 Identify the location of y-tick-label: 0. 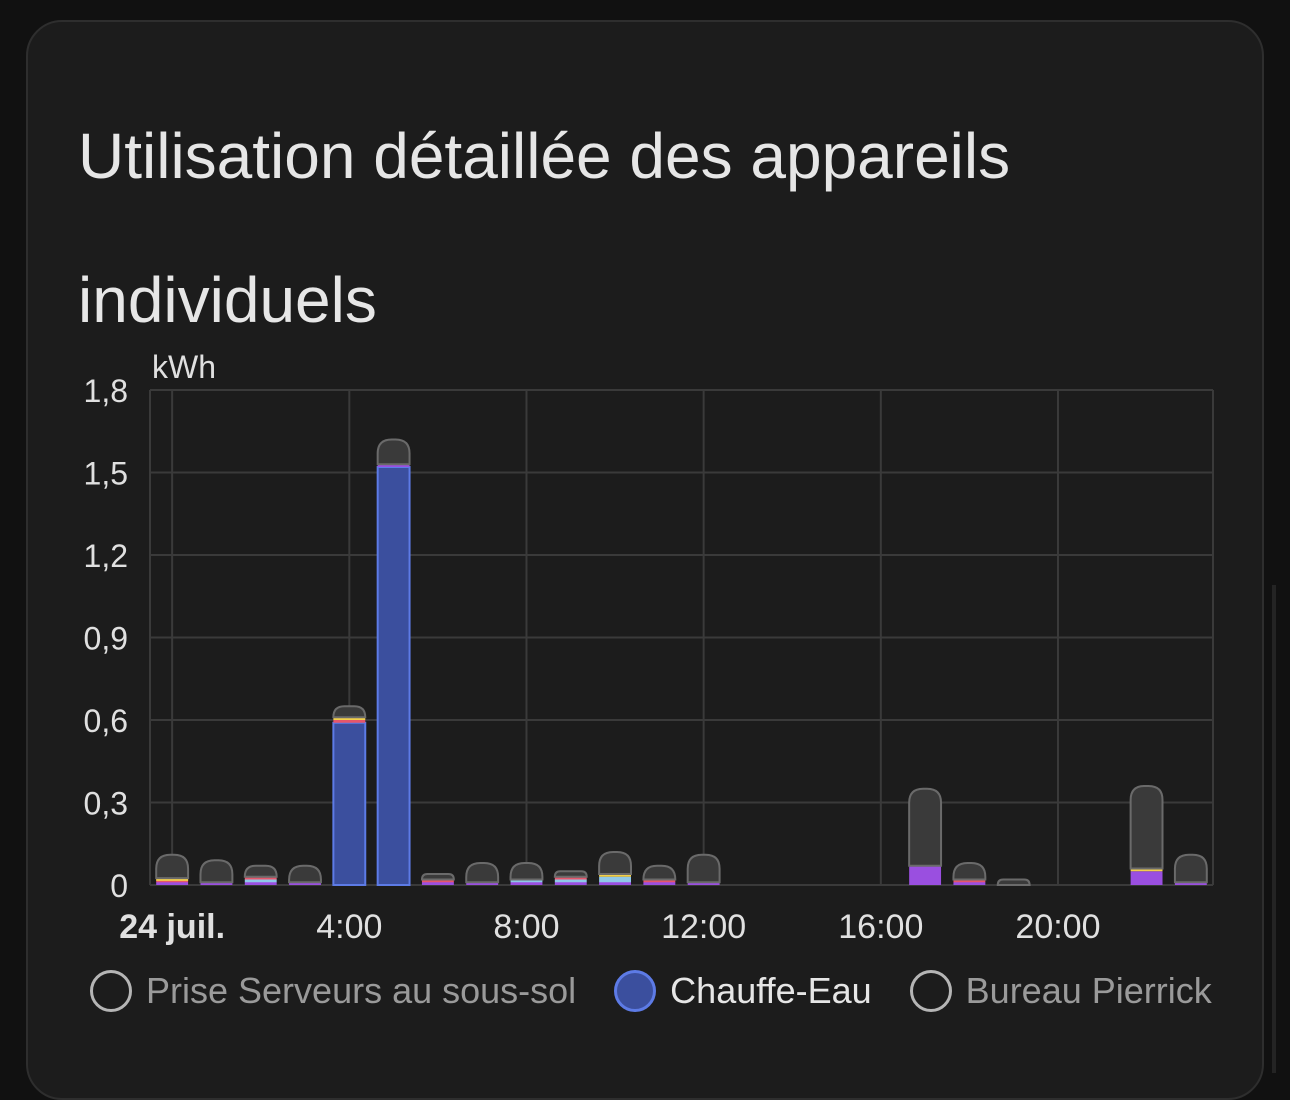
(119, 886).